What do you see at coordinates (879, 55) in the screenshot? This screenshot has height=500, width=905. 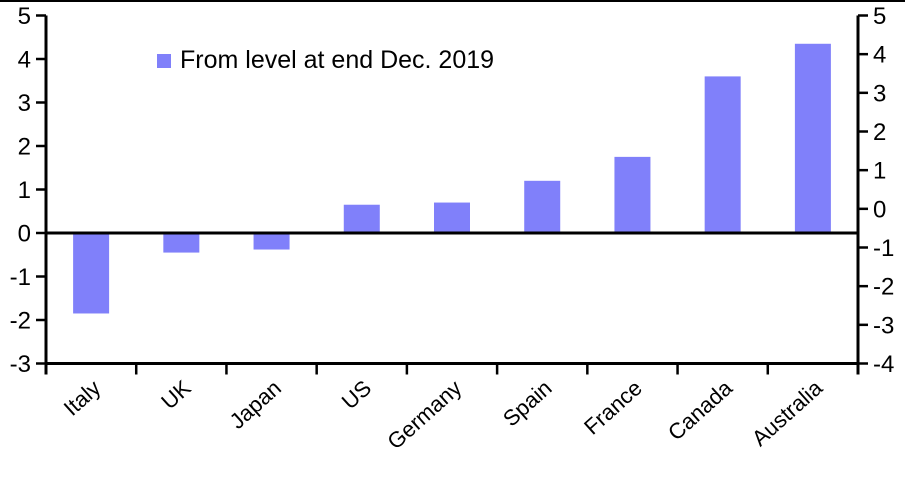 I see `right-axis-tick-label: 4` at bounding box center [879, 55].